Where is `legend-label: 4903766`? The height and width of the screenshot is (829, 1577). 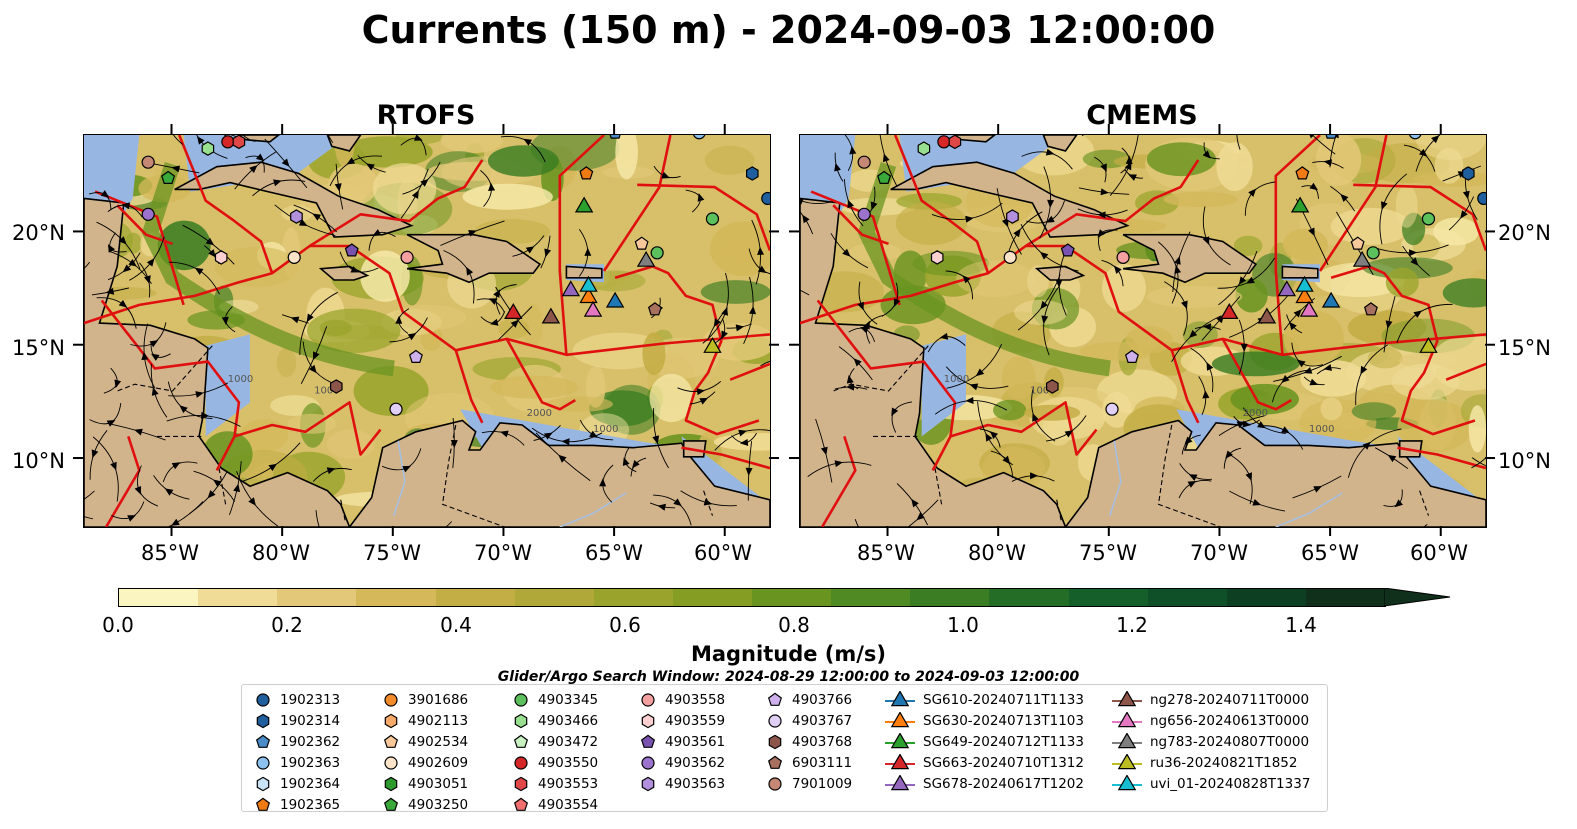
legend-label: 4903766 is located at coordinates (822, 699).